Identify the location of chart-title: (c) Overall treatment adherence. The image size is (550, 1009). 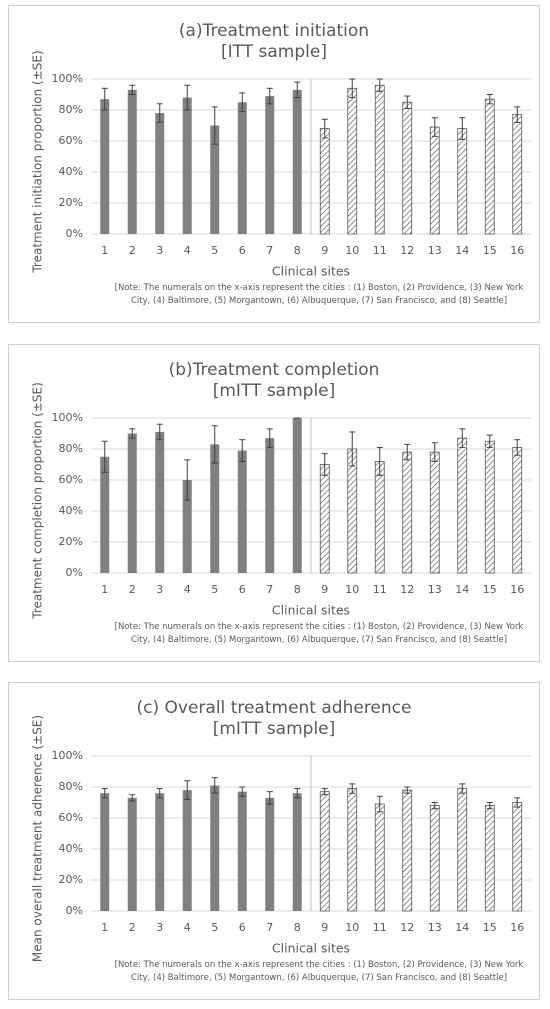
(274, 708).